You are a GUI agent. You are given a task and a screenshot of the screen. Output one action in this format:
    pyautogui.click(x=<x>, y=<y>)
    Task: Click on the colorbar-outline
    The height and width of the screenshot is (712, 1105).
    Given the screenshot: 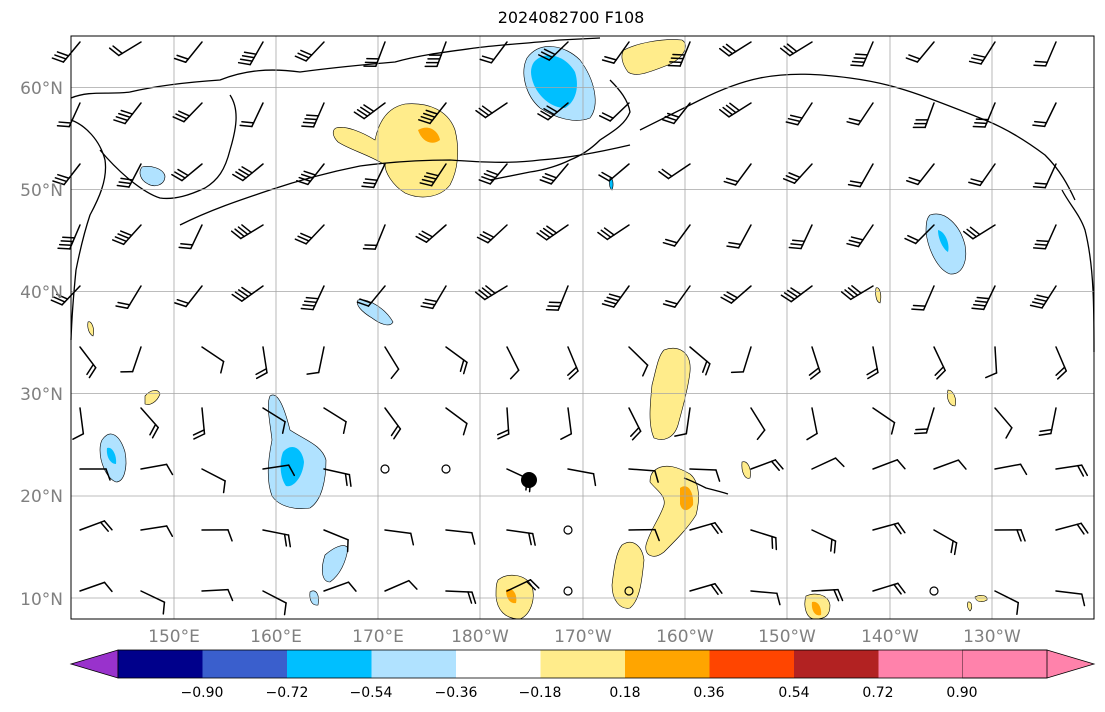 What is the action you would take?
    pyautogui.click(x=582, y=664)
    